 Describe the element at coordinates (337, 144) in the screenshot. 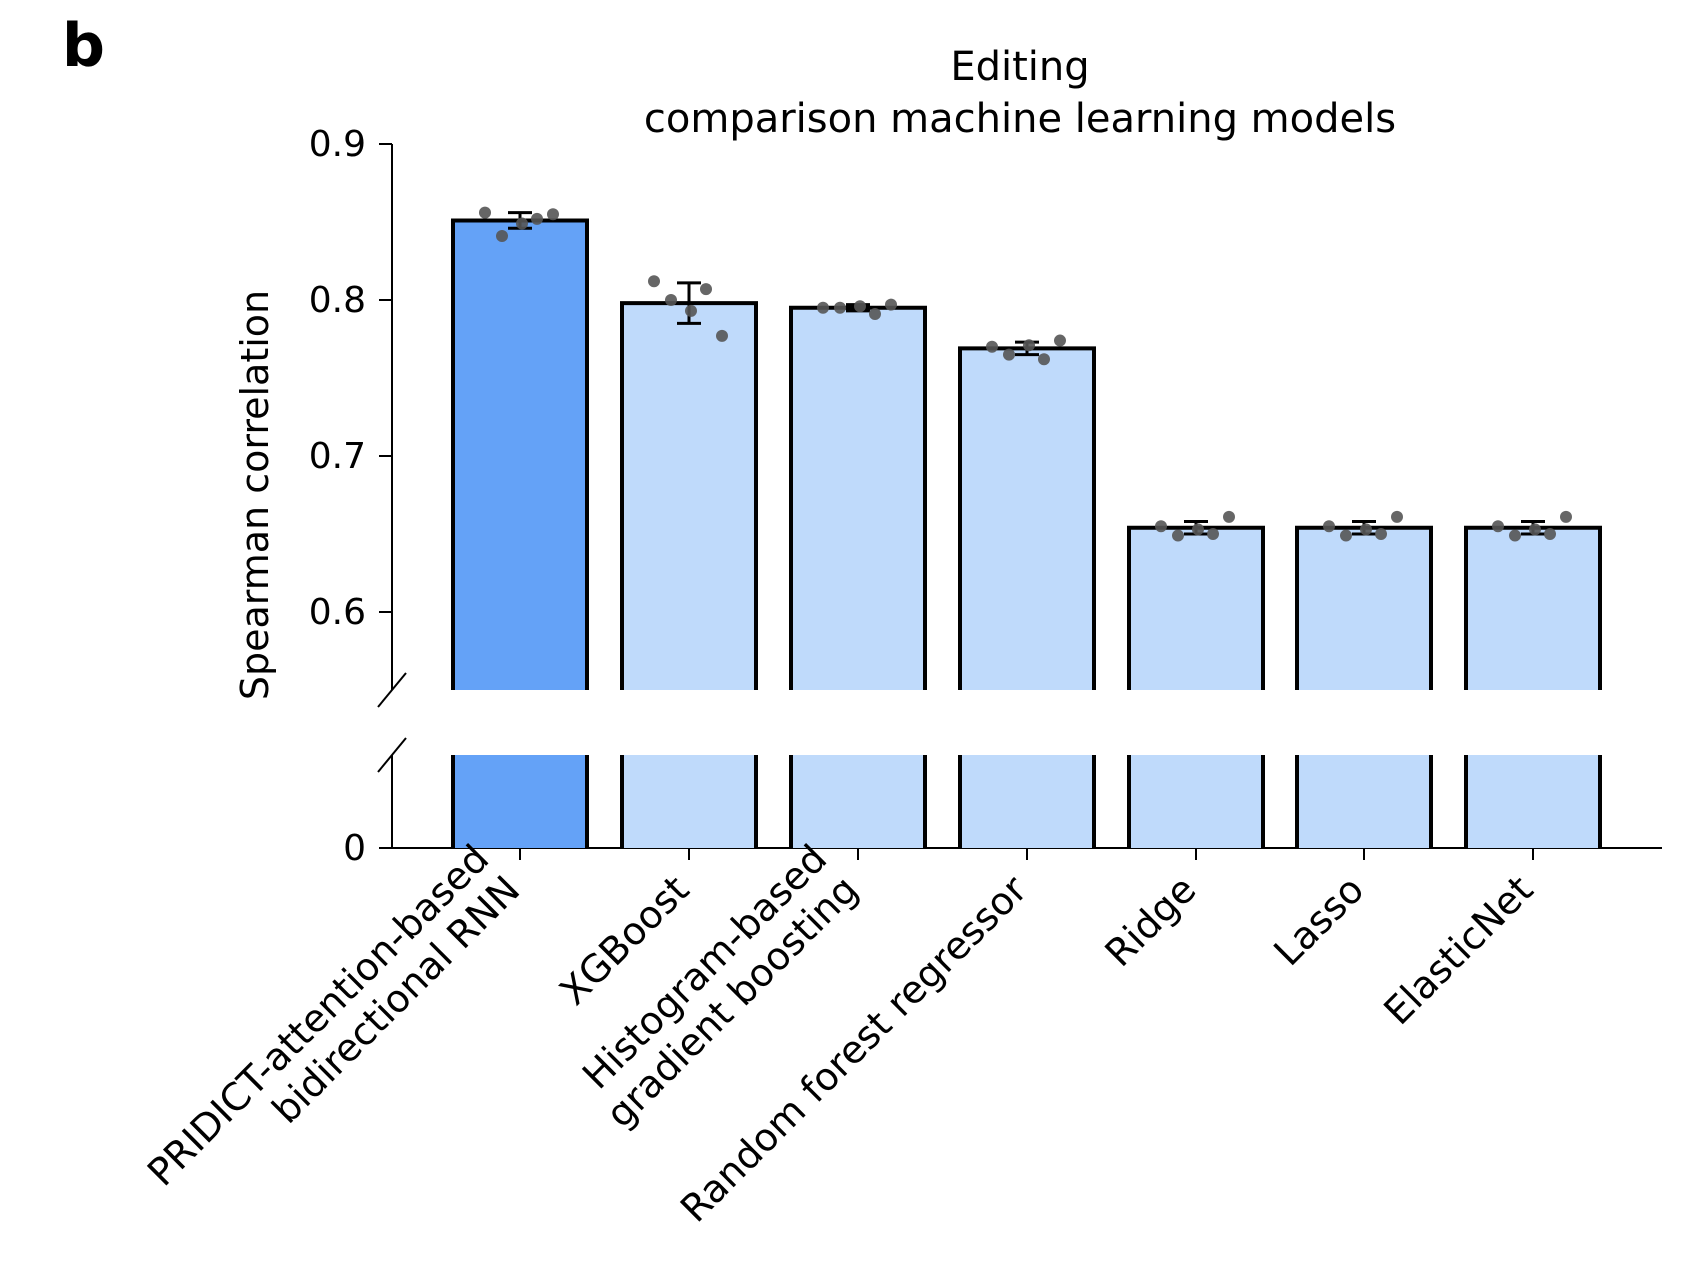

I see `y-tick-label: 0.9` at that location.